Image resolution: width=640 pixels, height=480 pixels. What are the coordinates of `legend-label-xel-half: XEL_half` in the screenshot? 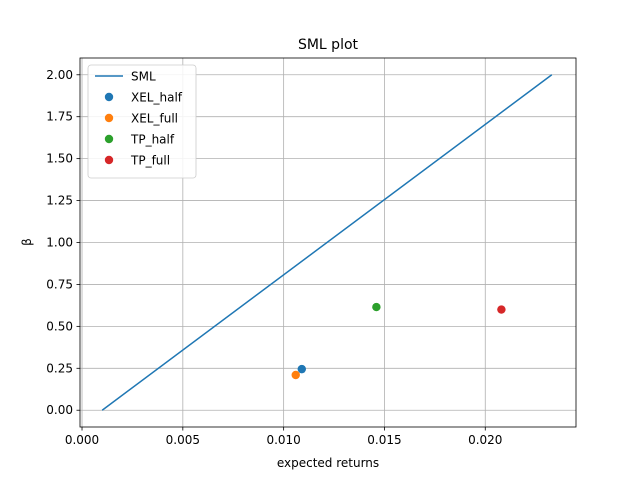 It's located at (157, 98).